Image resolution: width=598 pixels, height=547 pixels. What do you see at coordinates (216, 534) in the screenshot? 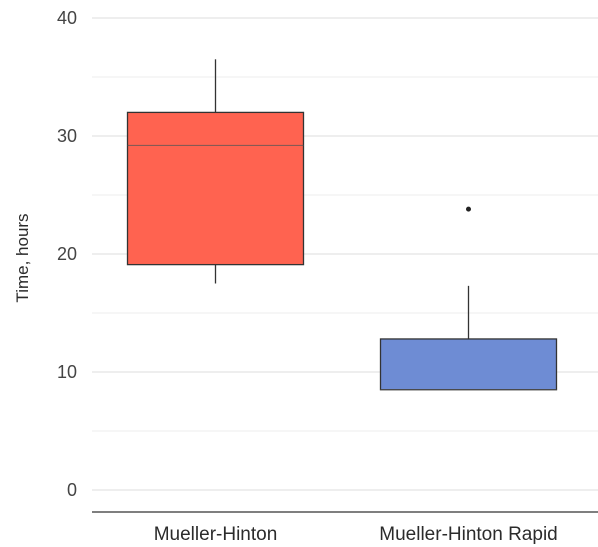
I see `x-category-label: Mueller-Hinton` at bounding box center [216, 534].